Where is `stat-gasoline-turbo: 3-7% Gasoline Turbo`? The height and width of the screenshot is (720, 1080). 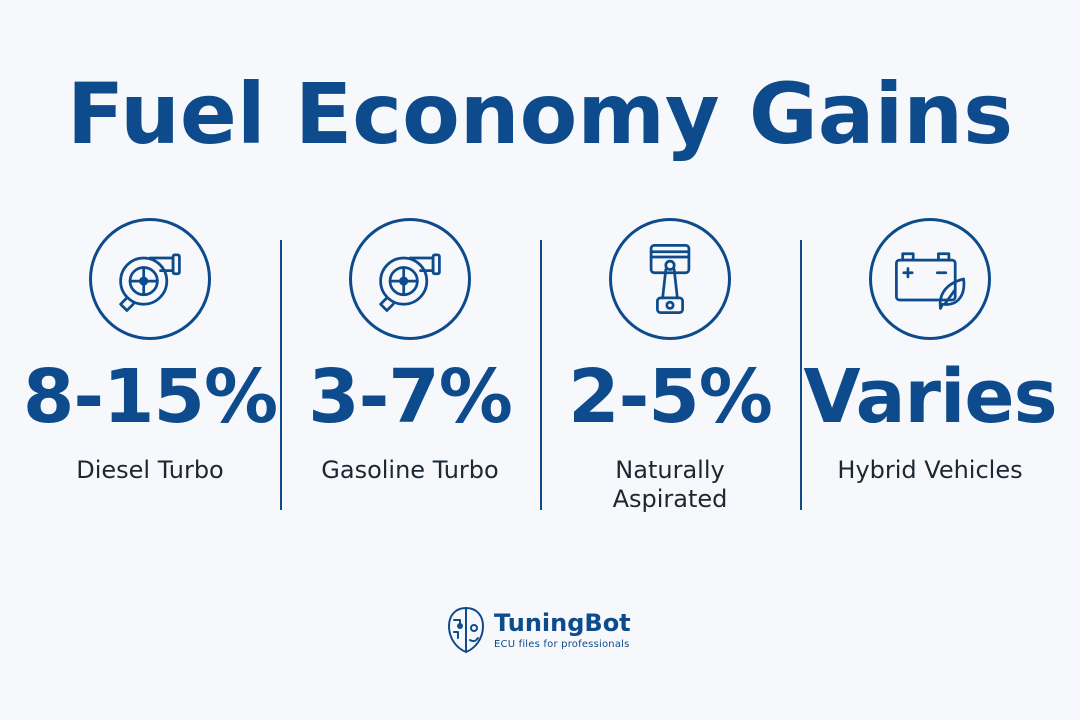
stat-gasoline-turbo: 3-7% Gasoline Turbo is located at coordinates (410, 378).